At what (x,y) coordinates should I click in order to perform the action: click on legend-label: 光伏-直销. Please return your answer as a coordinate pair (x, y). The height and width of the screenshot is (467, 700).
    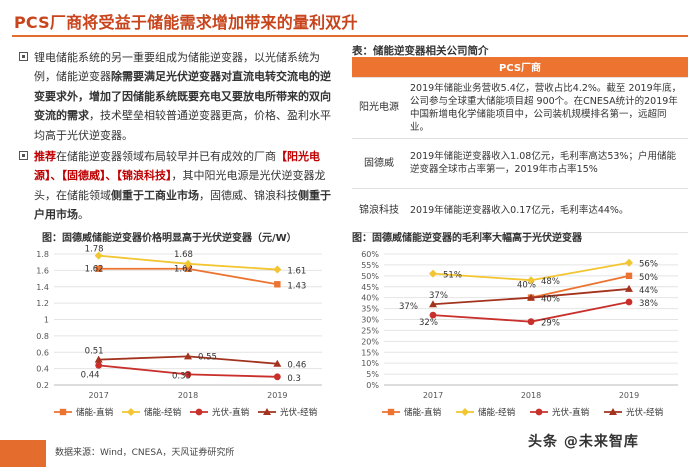
    Looking at the image, I should click on (571, 412).